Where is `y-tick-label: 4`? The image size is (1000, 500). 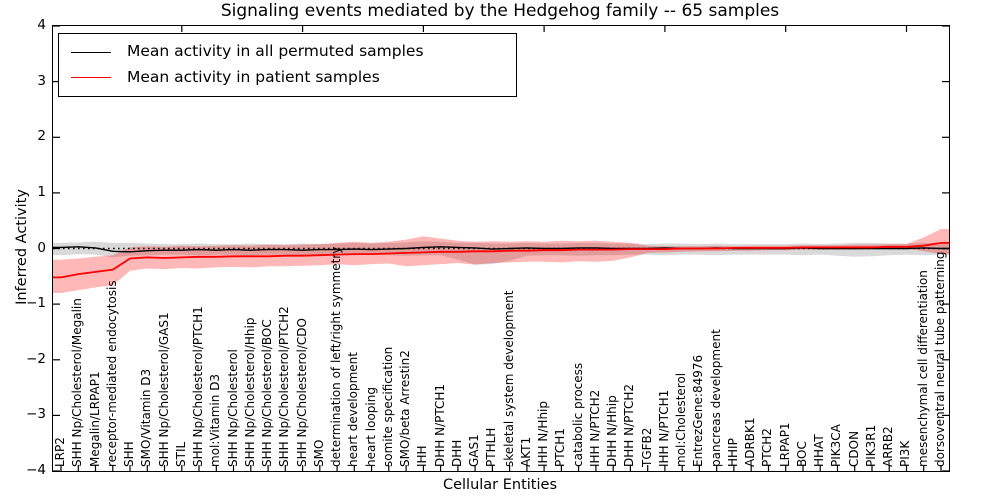
y-tick-label: 4 is located at coordinates (41, 25).